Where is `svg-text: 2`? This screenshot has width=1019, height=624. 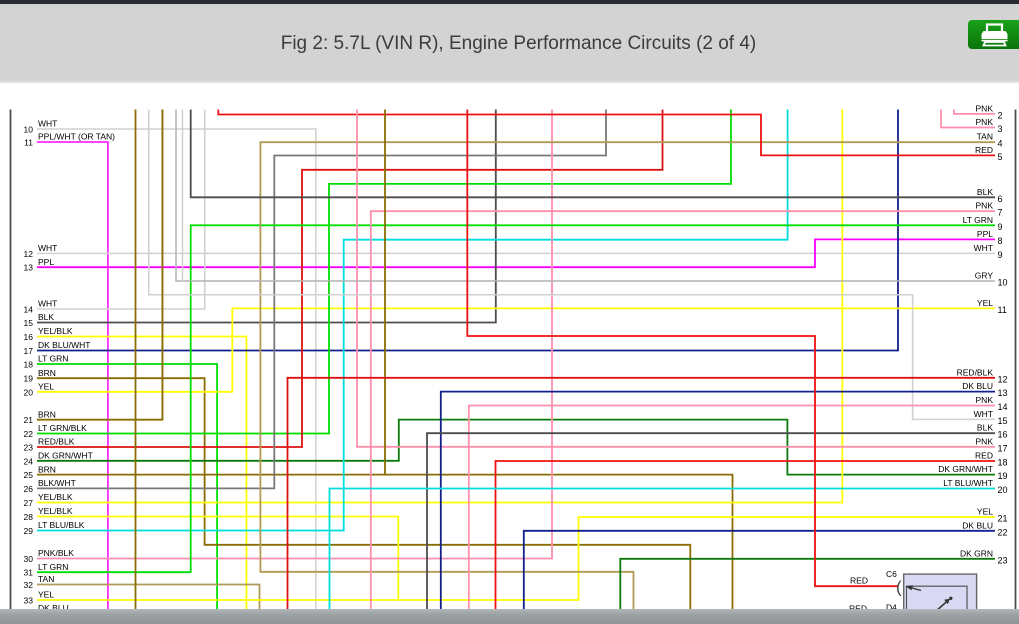 svg-text: 2 is located at coordinates (1000, 115).